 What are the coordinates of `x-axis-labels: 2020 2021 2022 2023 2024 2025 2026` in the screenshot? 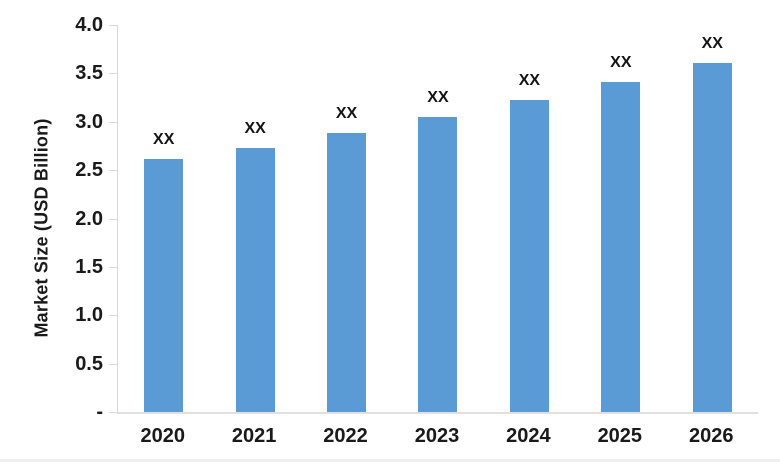 It's located at (437, 436).